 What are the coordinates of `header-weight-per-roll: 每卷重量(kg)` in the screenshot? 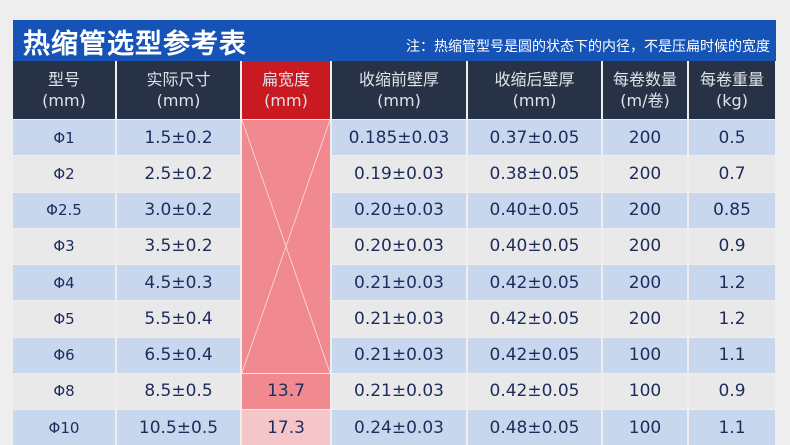 It's located at (732, 90).